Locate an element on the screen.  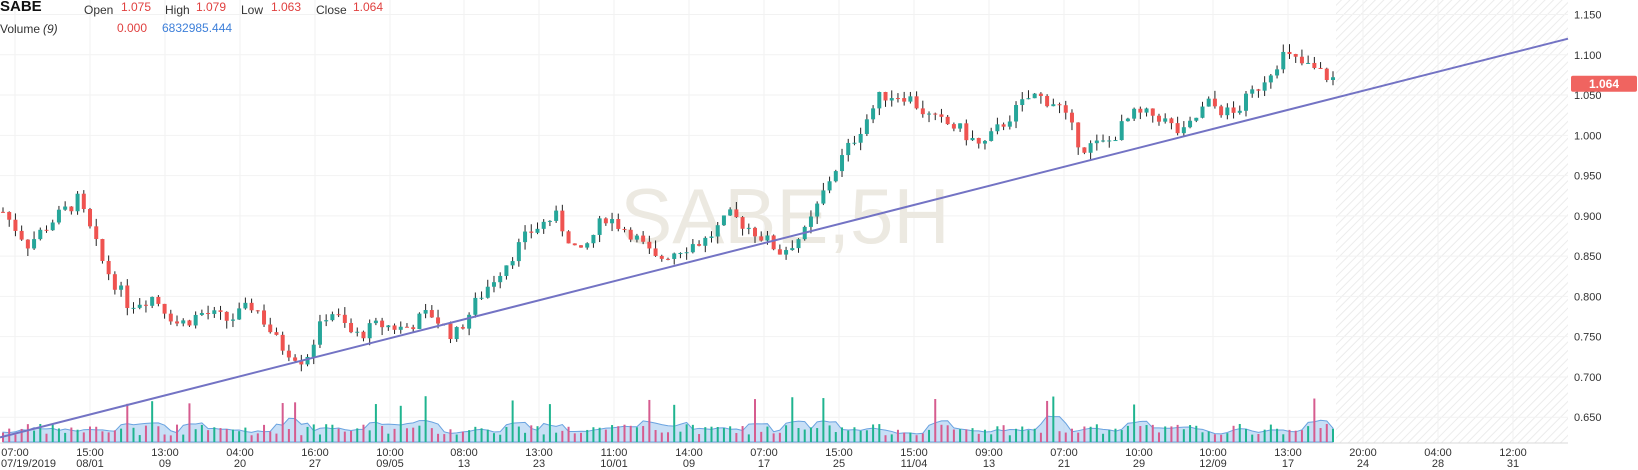
x-tick-time: 13:00 is located at coordinates (1288, 453).